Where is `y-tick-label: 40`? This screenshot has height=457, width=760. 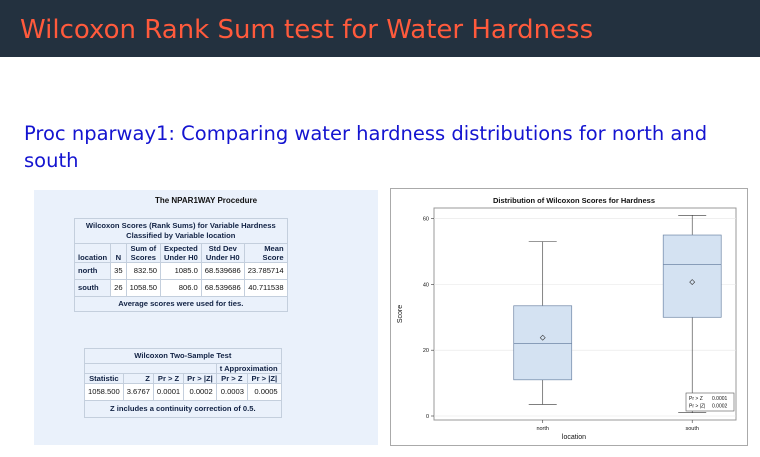
y-tick-label: 40 is located at coordinates (426, 285).